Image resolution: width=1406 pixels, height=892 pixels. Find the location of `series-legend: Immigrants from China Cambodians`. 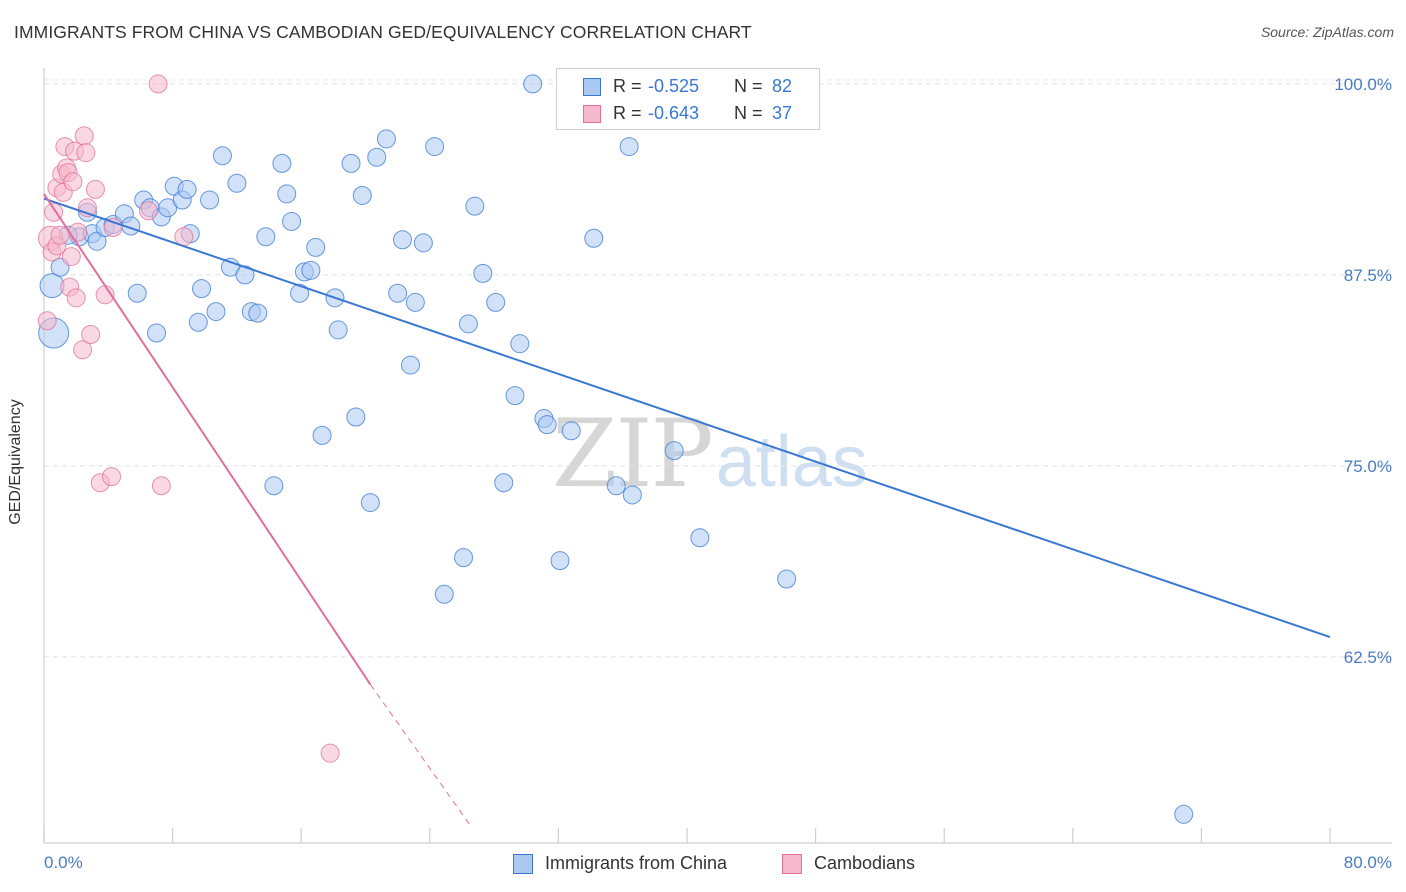

series-legend: Immigrants from China Cambodians is located at coordinates (703, 865).